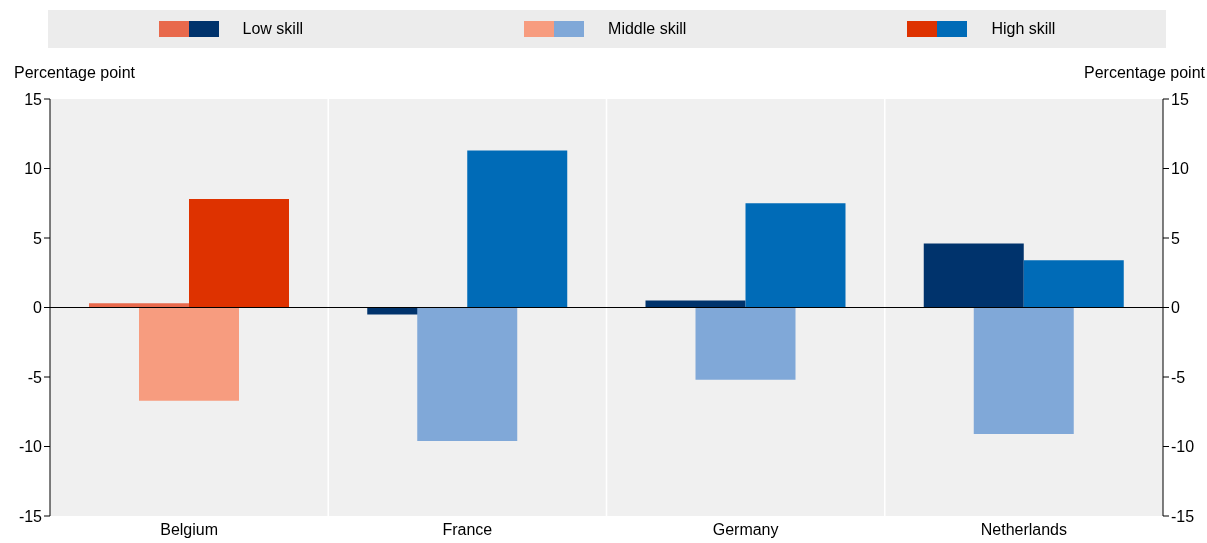  I want to click on x-tick-label: Germany, so click(745, 530).